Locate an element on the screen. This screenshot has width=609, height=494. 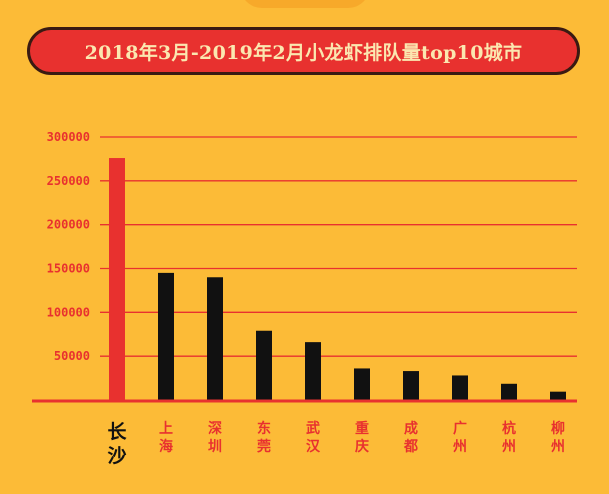
y-axis-ticks: 300000 250000 200000 150000 100000 50000 is located at coordinates (68, 246).